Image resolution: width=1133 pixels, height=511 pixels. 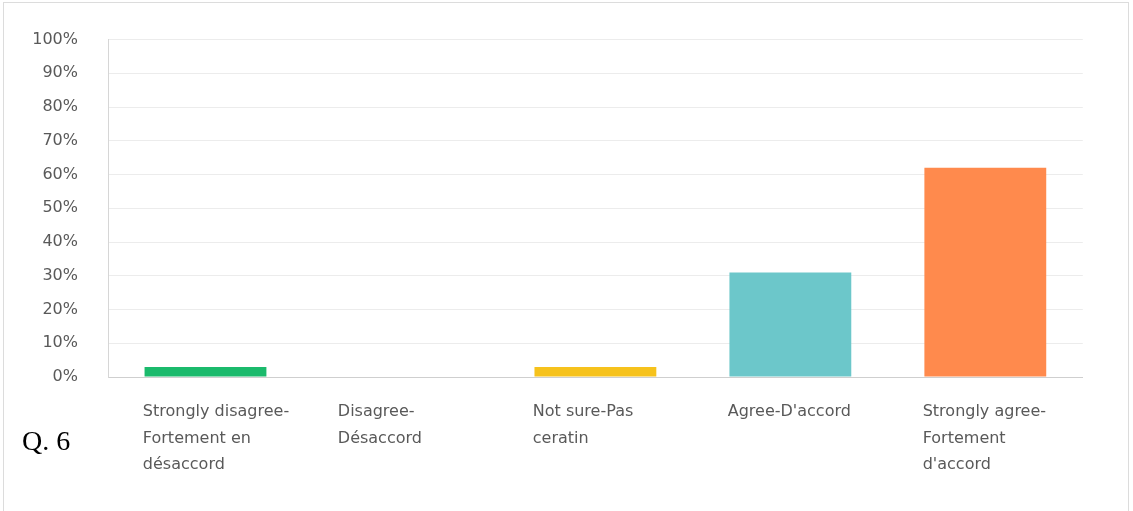 I want to click on y-tick-label: 50%, so click(x=60, y=207).